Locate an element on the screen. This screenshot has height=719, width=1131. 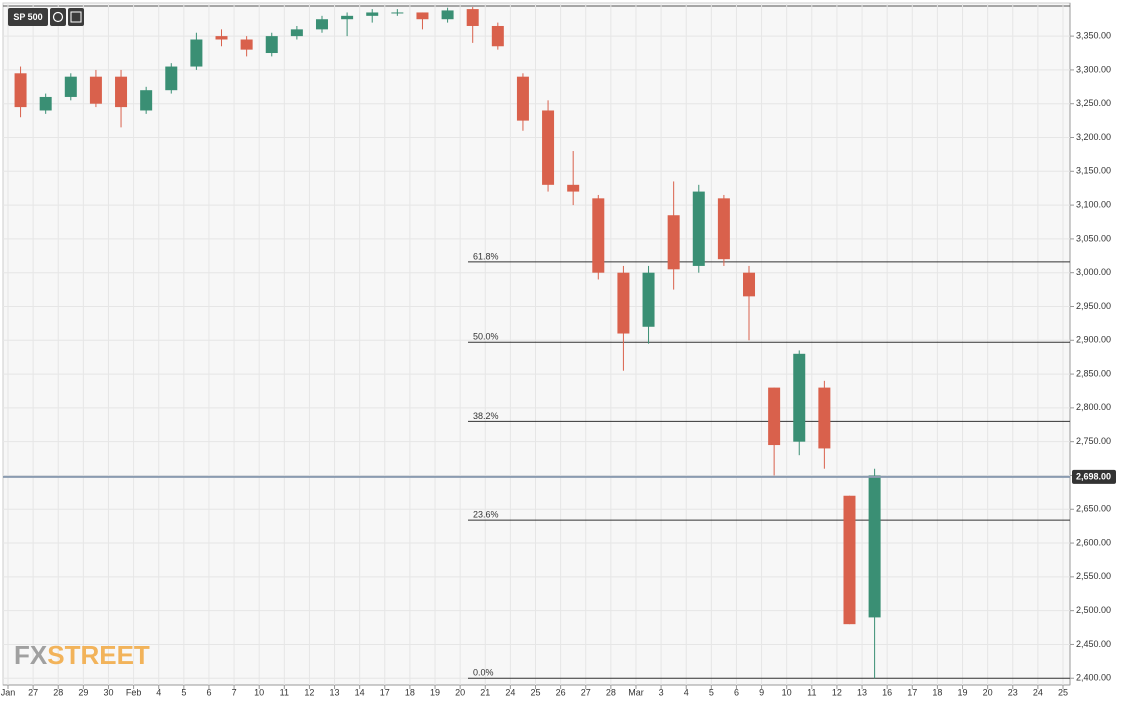
x-tick-label: Jan is located at coordinates (8, 692).